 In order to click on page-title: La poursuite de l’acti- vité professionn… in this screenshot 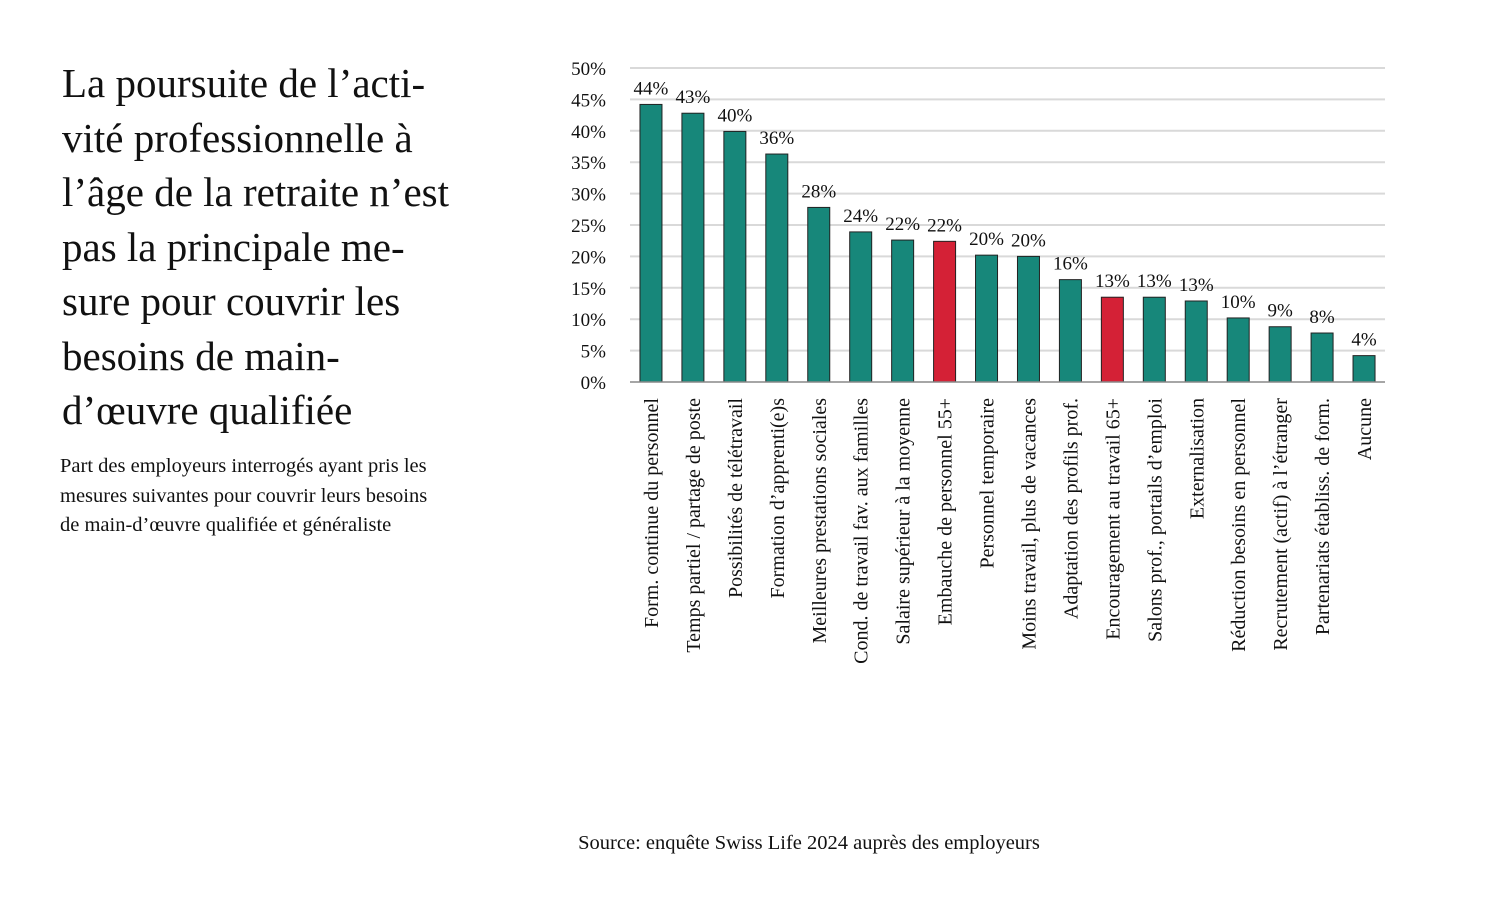, I will do `click(255, 246)`.